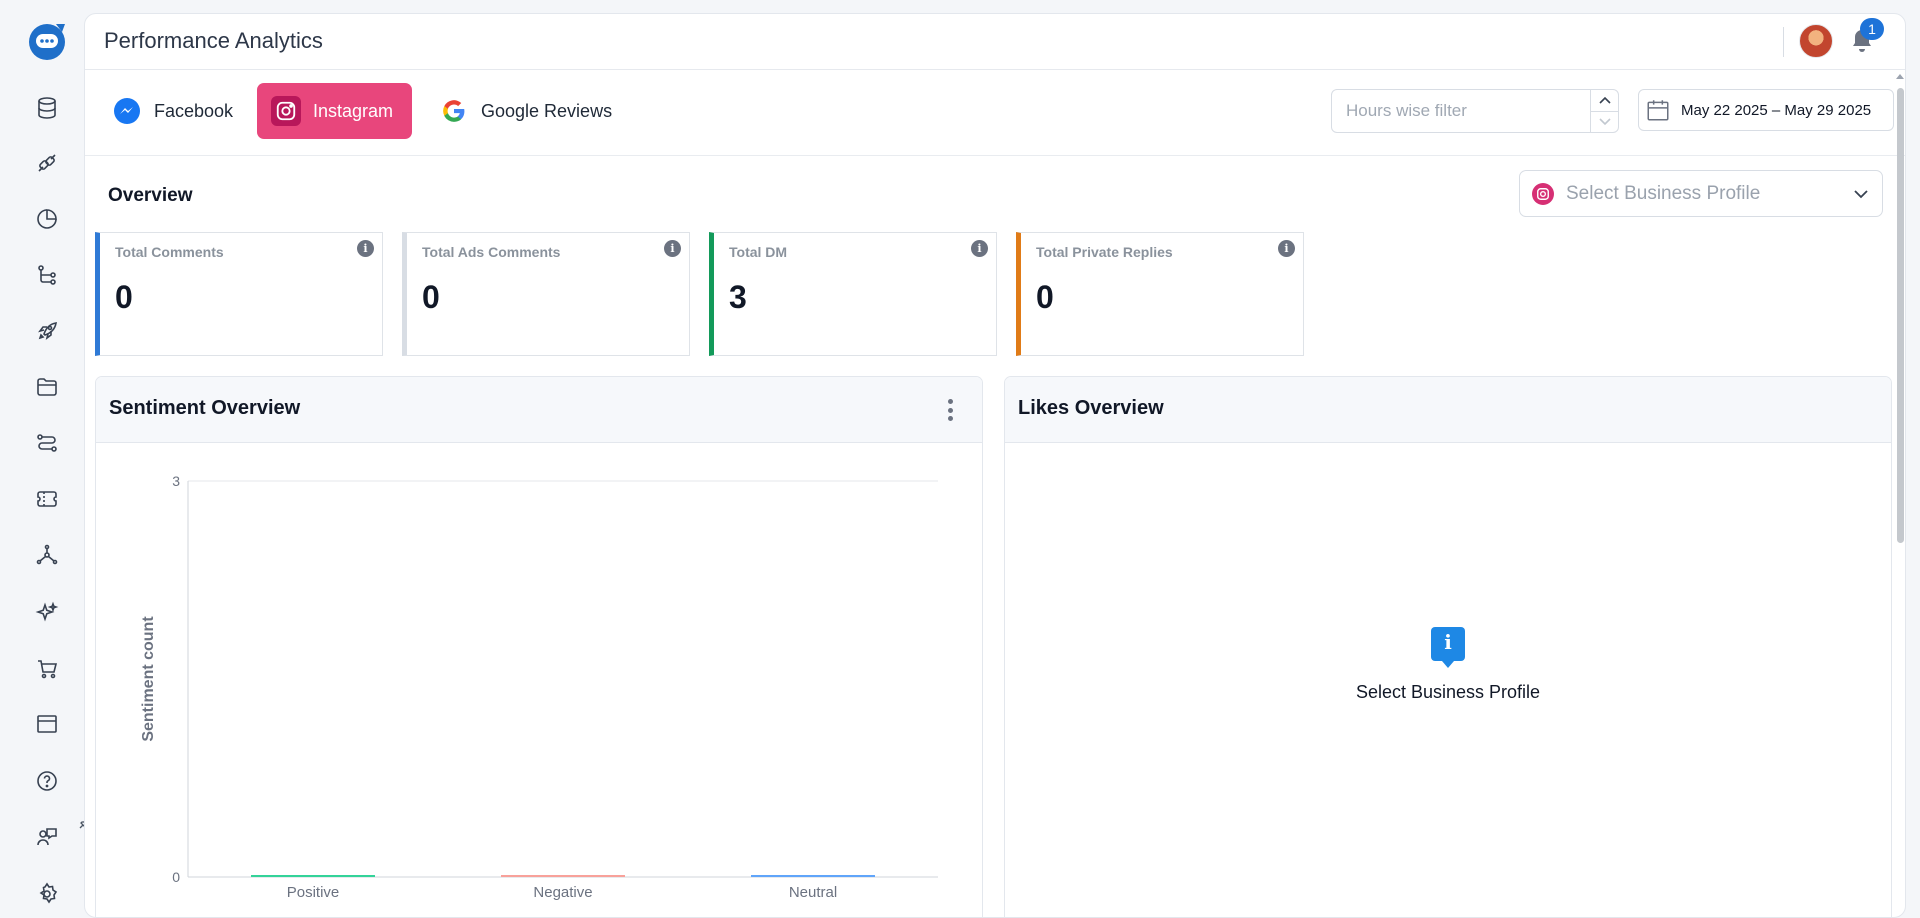 This screenshot has height=918, width=1920. What do you see at coordinates (813, 892) in the screenshot?
I see `x-tick-label: Neutral` at bounding box center [813, 892].